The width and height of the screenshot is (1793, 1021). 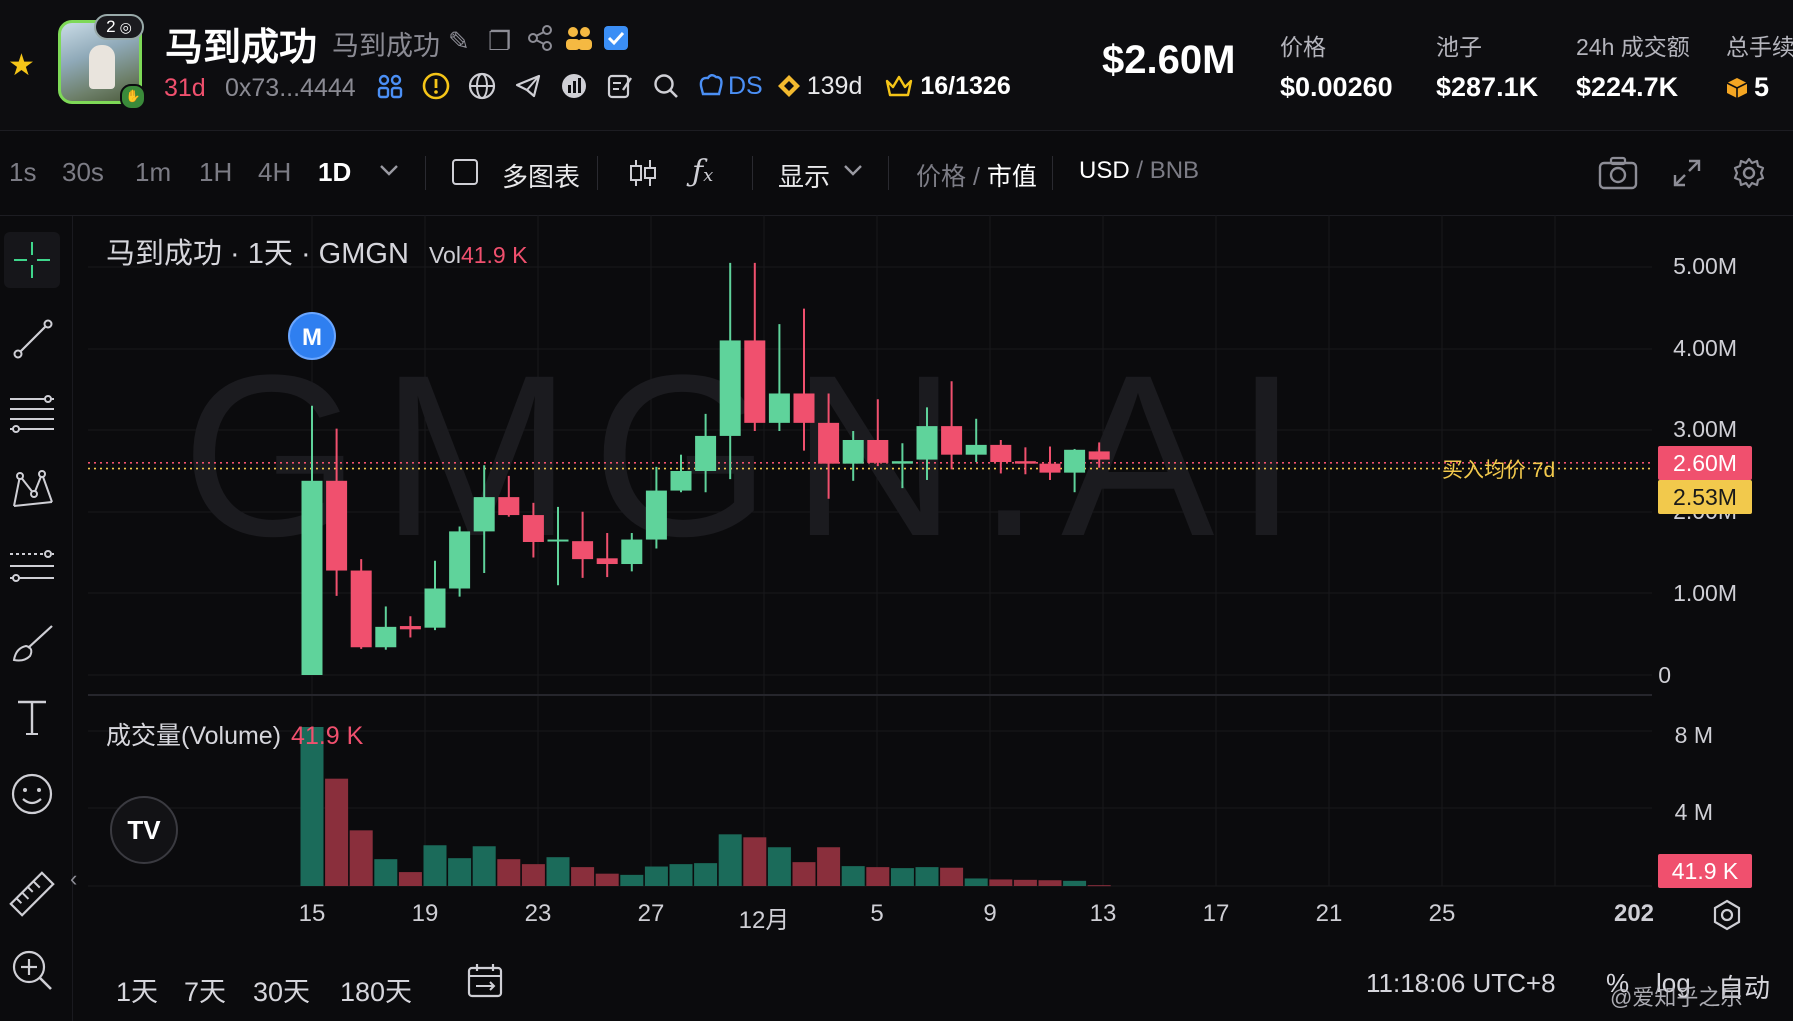 What do you see at coordinates (485, 983) in the screenshot?
I see `date-range-calendar-icon` at bounding box center [485, 983].